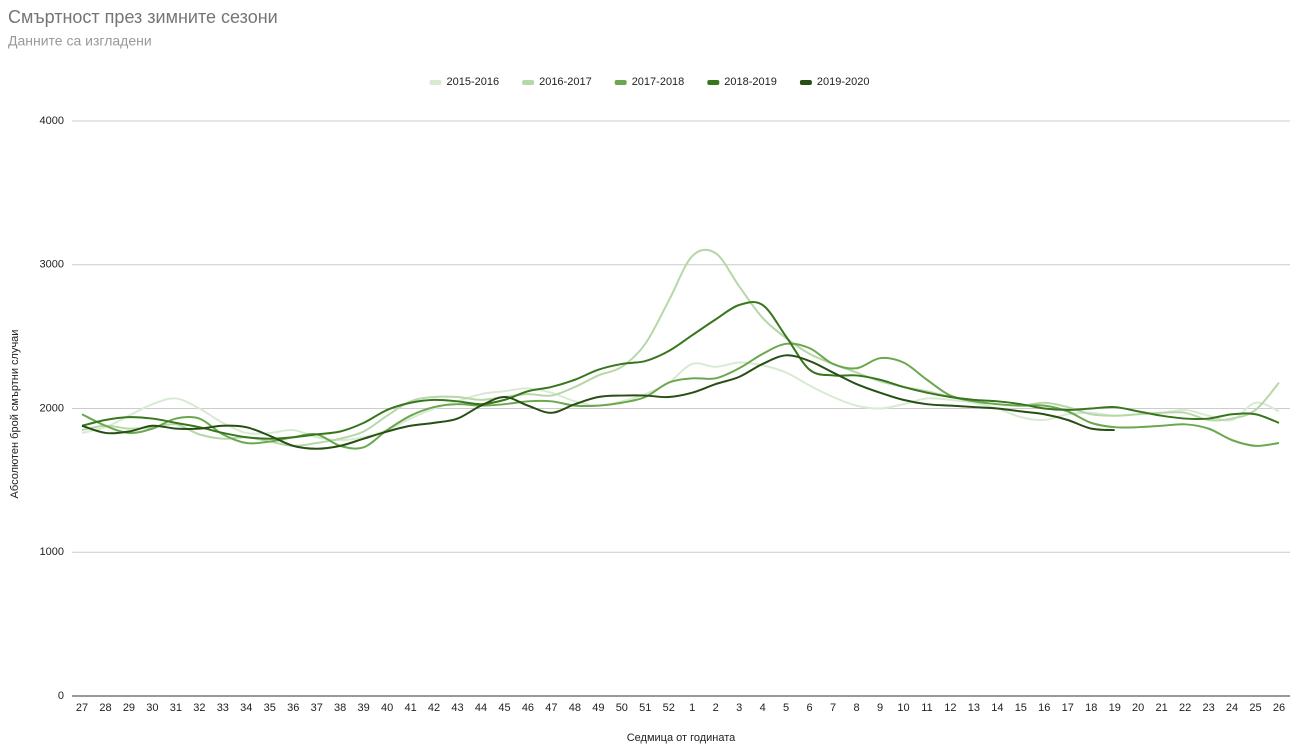 The image size is (1297, 750). What do you see at coordinates (997, 708) in the screenshot?
I see `x-tick-label: 14` at bounding box center [997, 708].